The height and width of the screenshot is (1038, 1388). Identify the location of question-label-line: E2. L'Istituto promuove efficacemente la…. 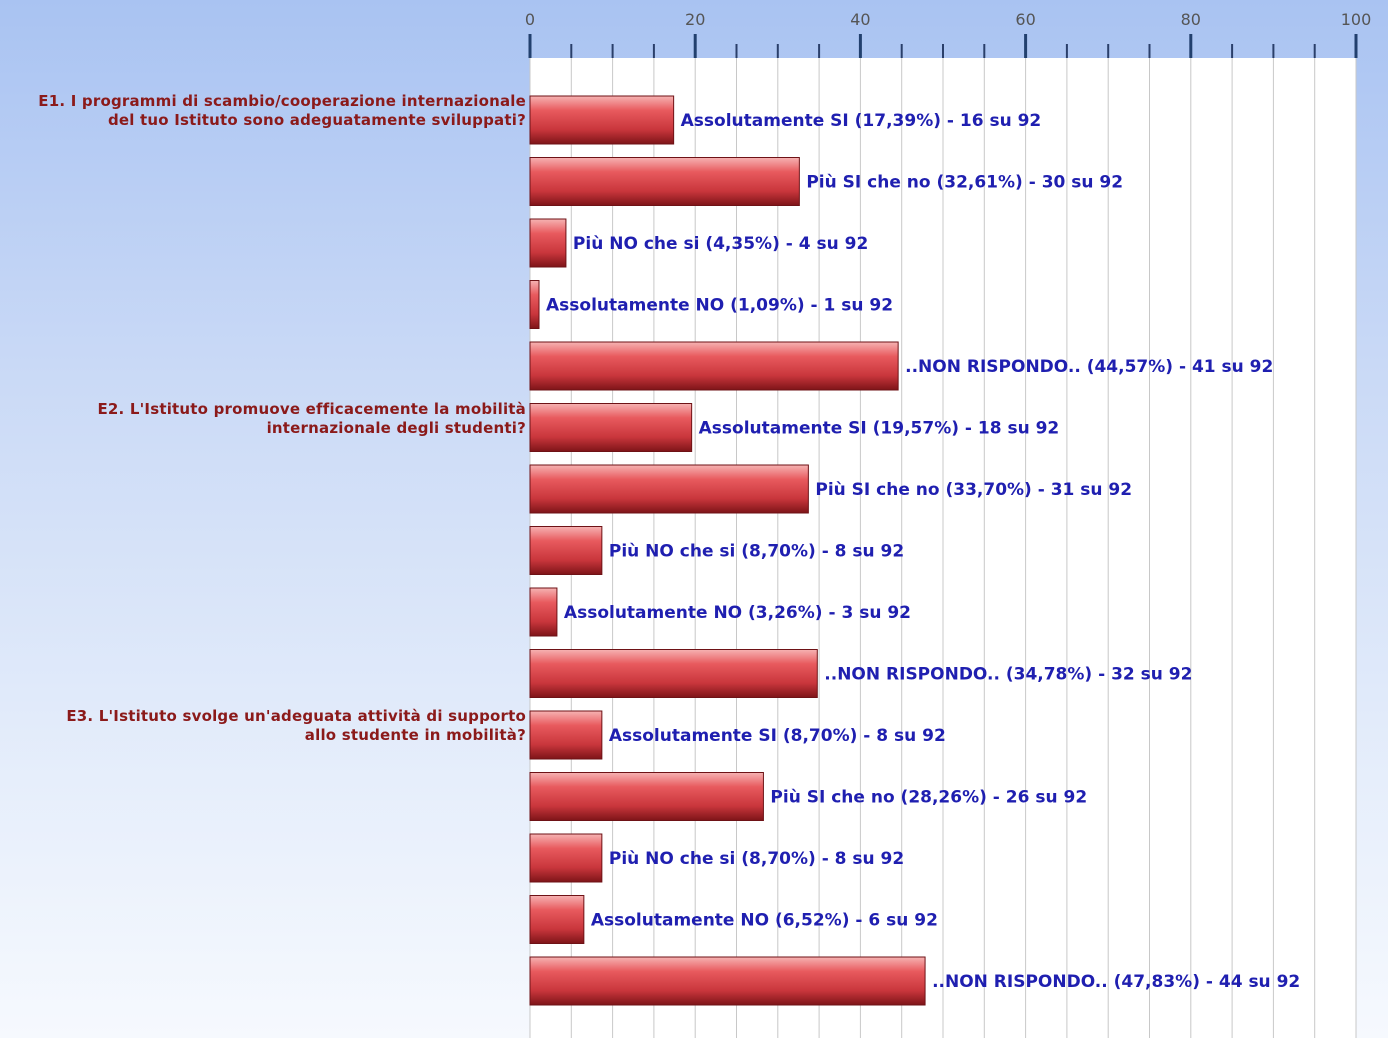
(311, 408).